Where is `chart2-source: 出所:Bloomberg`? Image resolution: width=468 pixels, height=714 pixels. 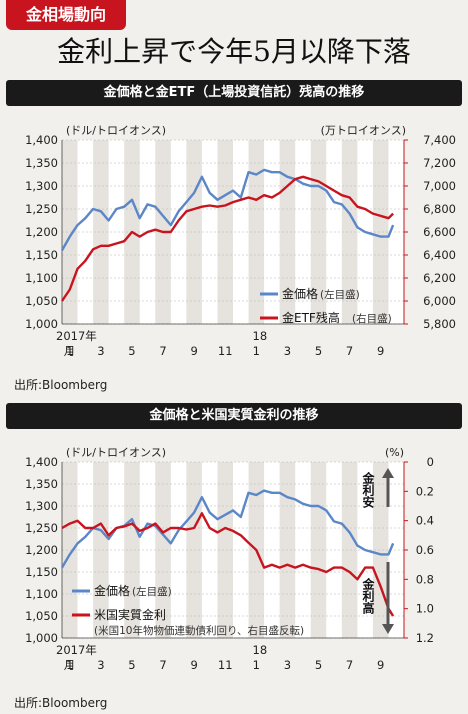
chart2-source: 出所:Bloomberg is located at coordinates (61, 703).